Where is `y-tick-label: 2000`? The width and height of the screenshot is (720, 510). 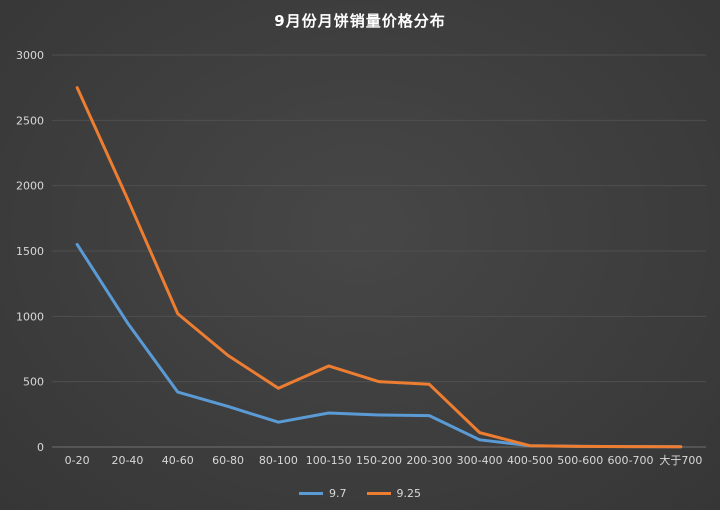 y-tick-label: 2000 is located at coordinates (30, 186).